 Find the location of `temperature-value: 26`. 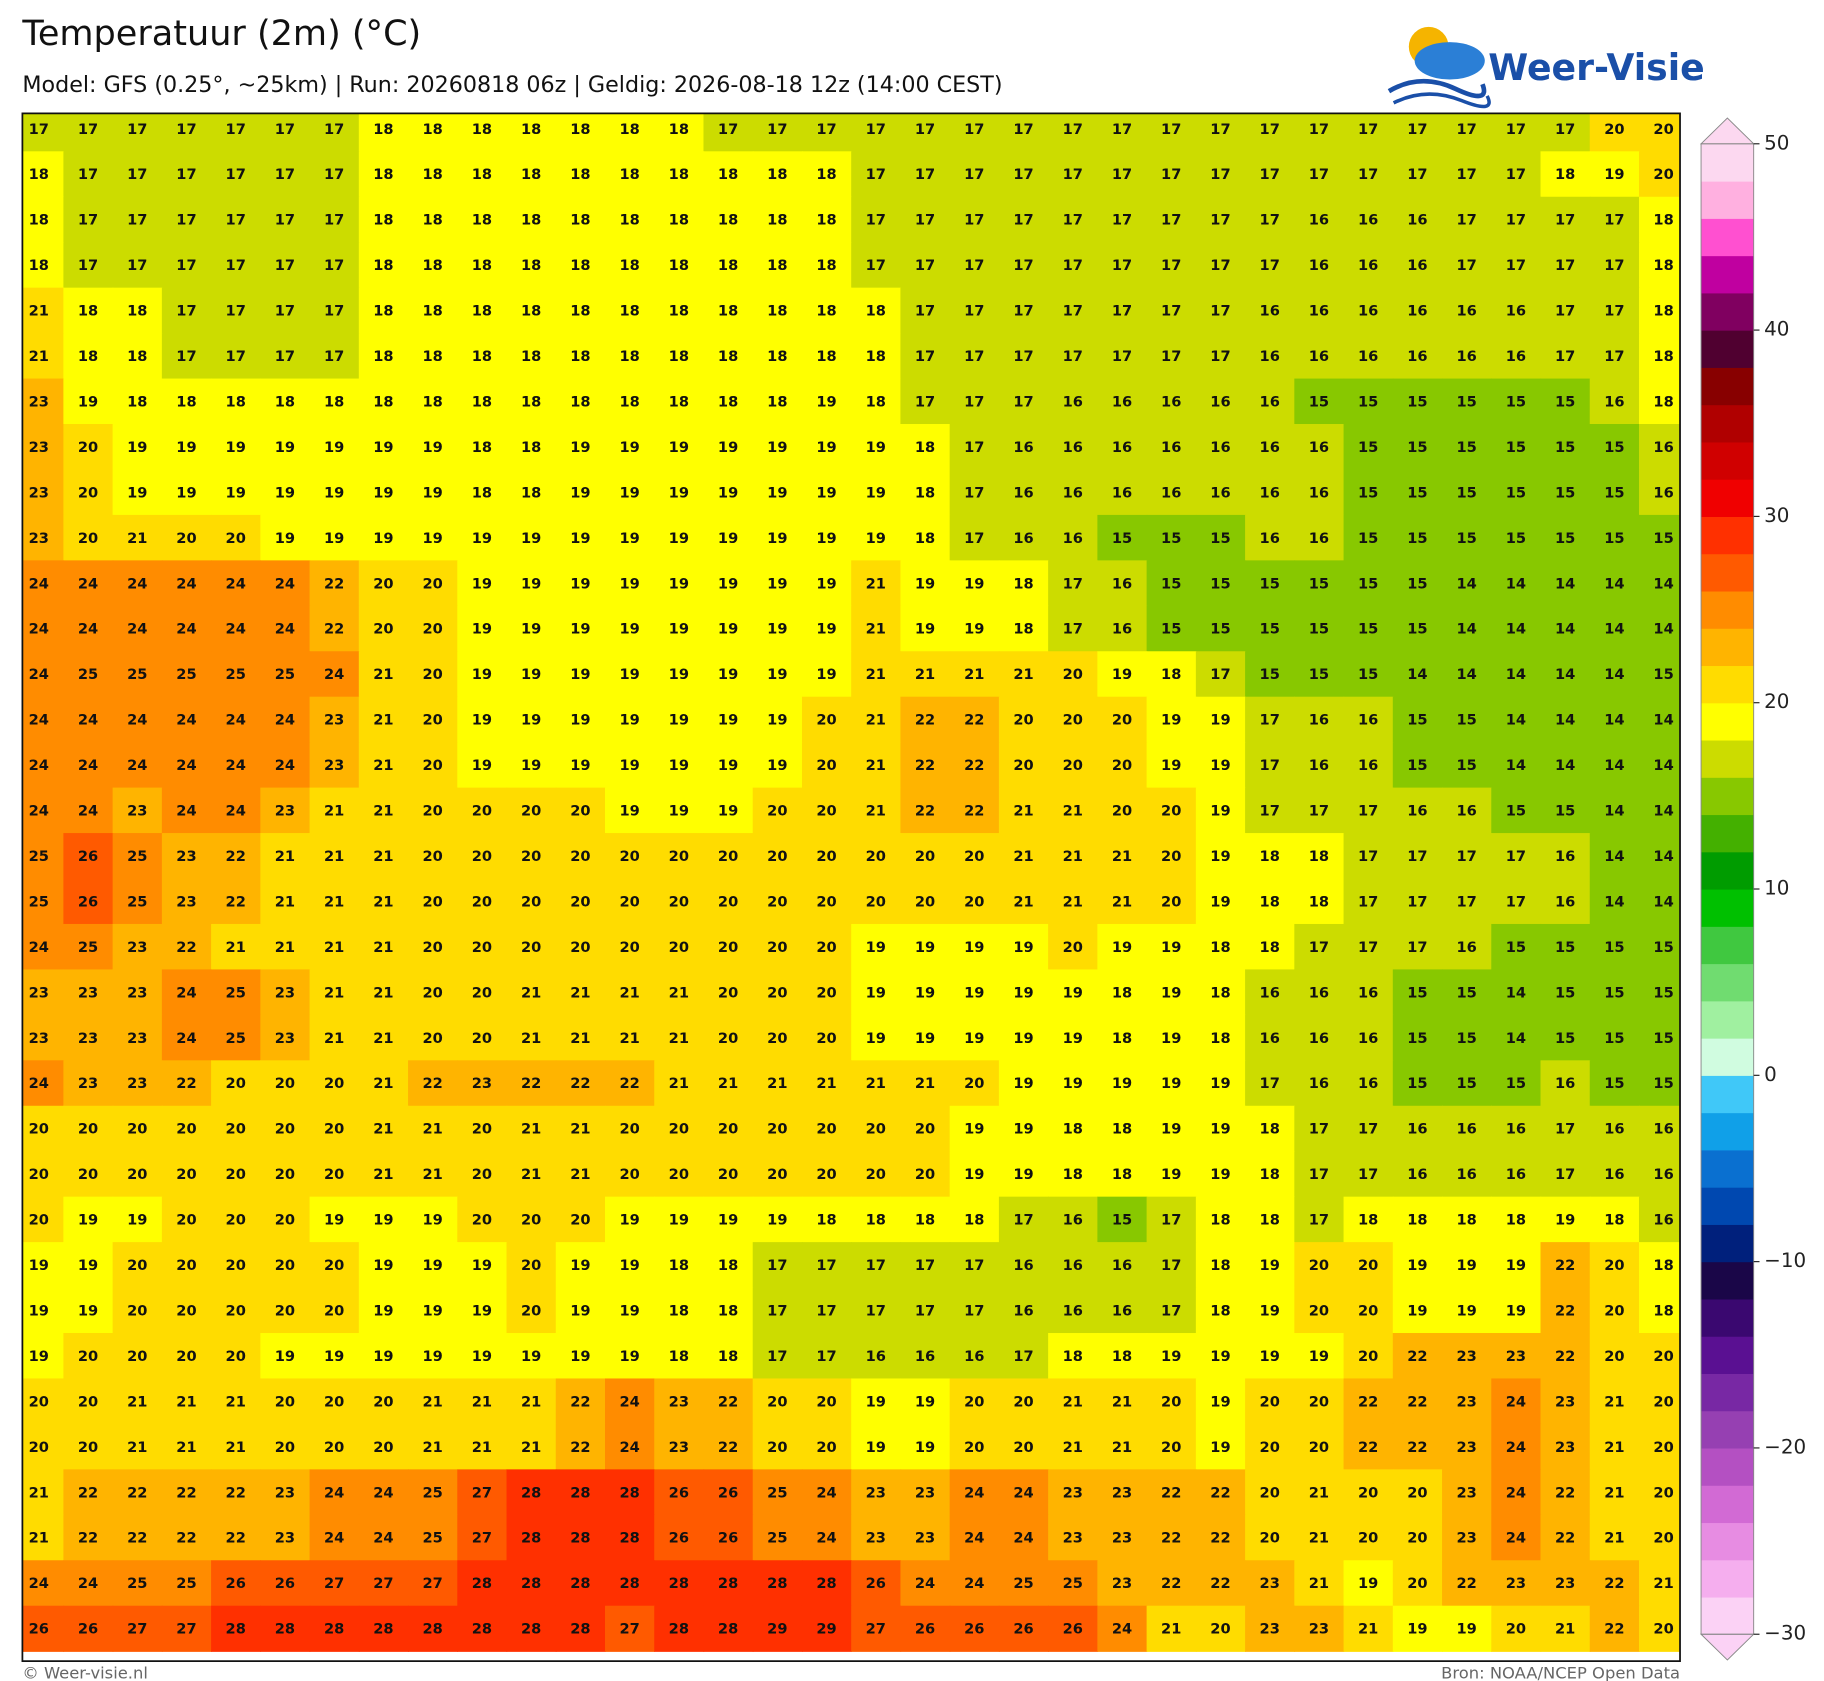

temperature-value: 26 is located at coordinates (88, 1629).